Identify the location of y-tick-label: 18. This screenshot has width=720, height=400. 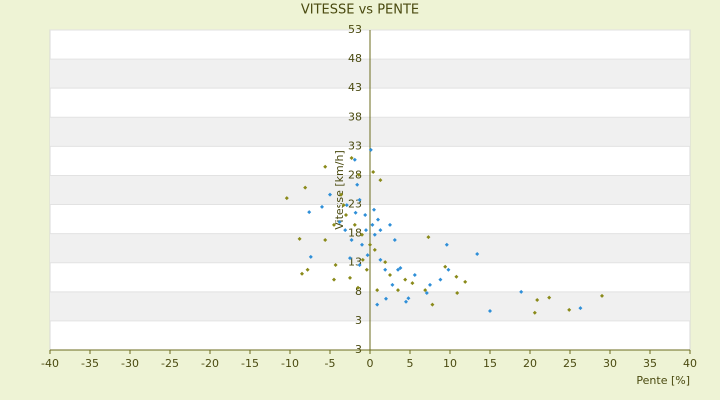
(355, 233).